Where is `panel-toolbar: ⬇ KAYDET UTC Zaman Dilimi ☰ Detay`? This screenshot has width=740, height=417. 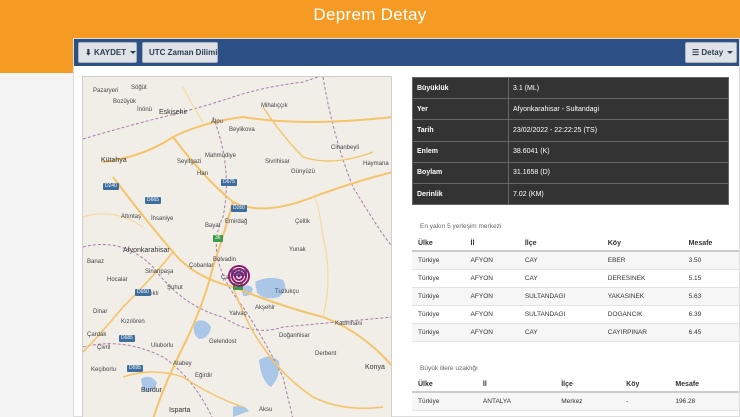
panel-toolbar: ⬇ KAYDET UTC Zaman Dilimi ☰ Detay is located at coordinates (406, 52).